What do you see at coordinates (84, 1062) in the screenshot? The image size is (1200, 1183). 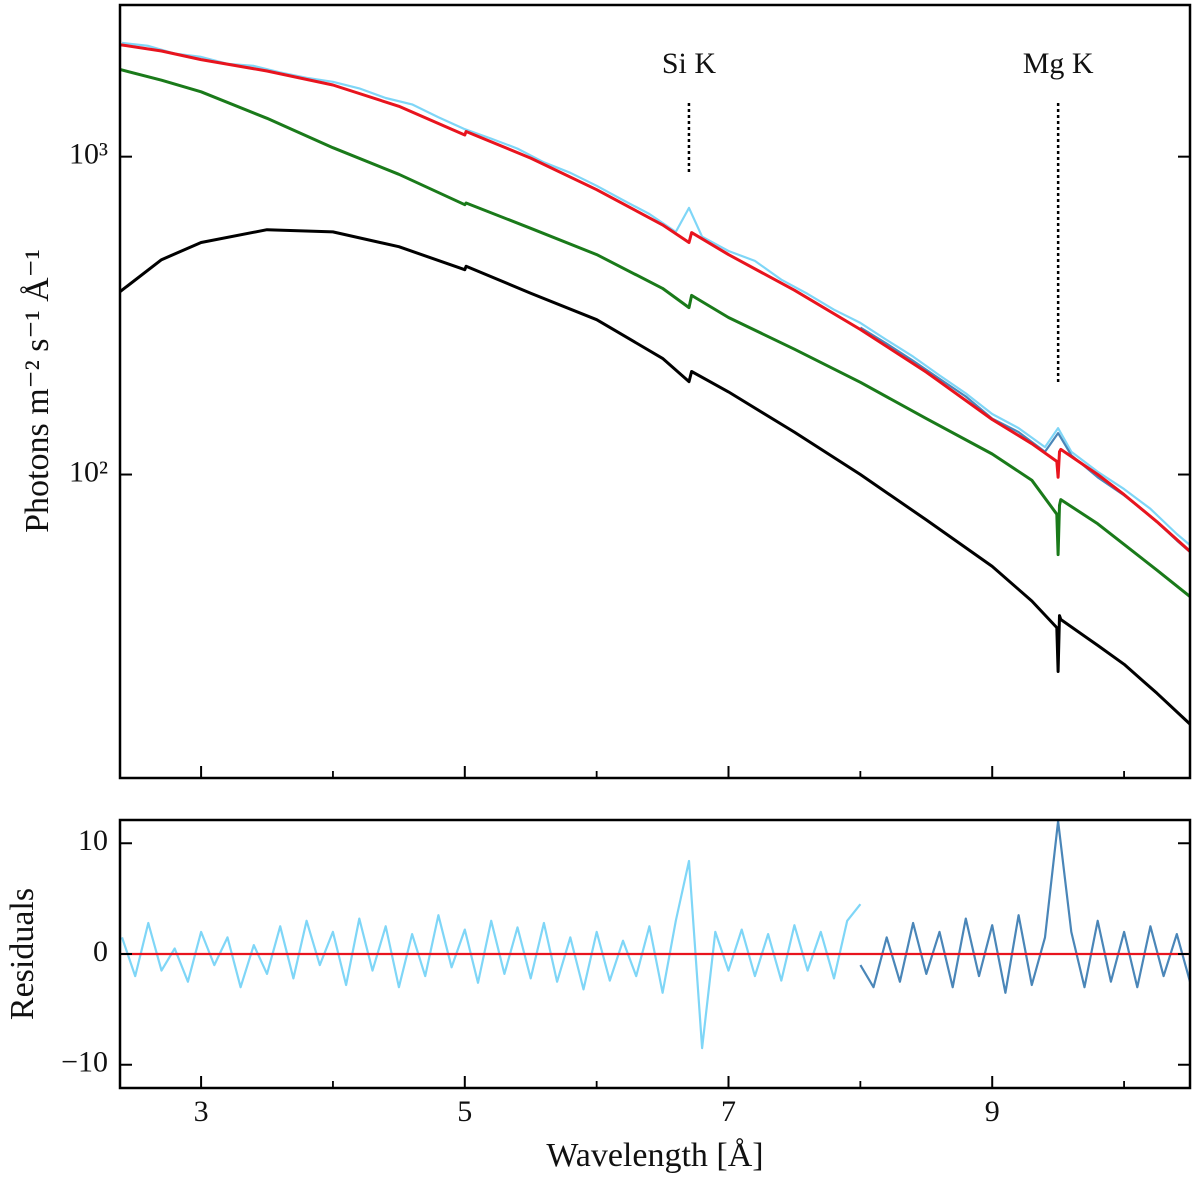 I see `y-tick-label: −10` at bounding box center [84, 1062].